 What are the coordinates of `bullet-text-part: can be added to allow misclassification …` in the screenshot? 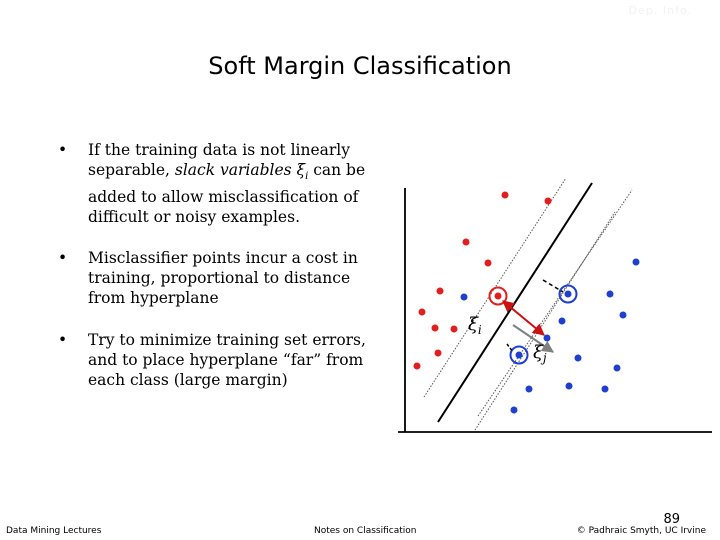 It's located at (227, 194).